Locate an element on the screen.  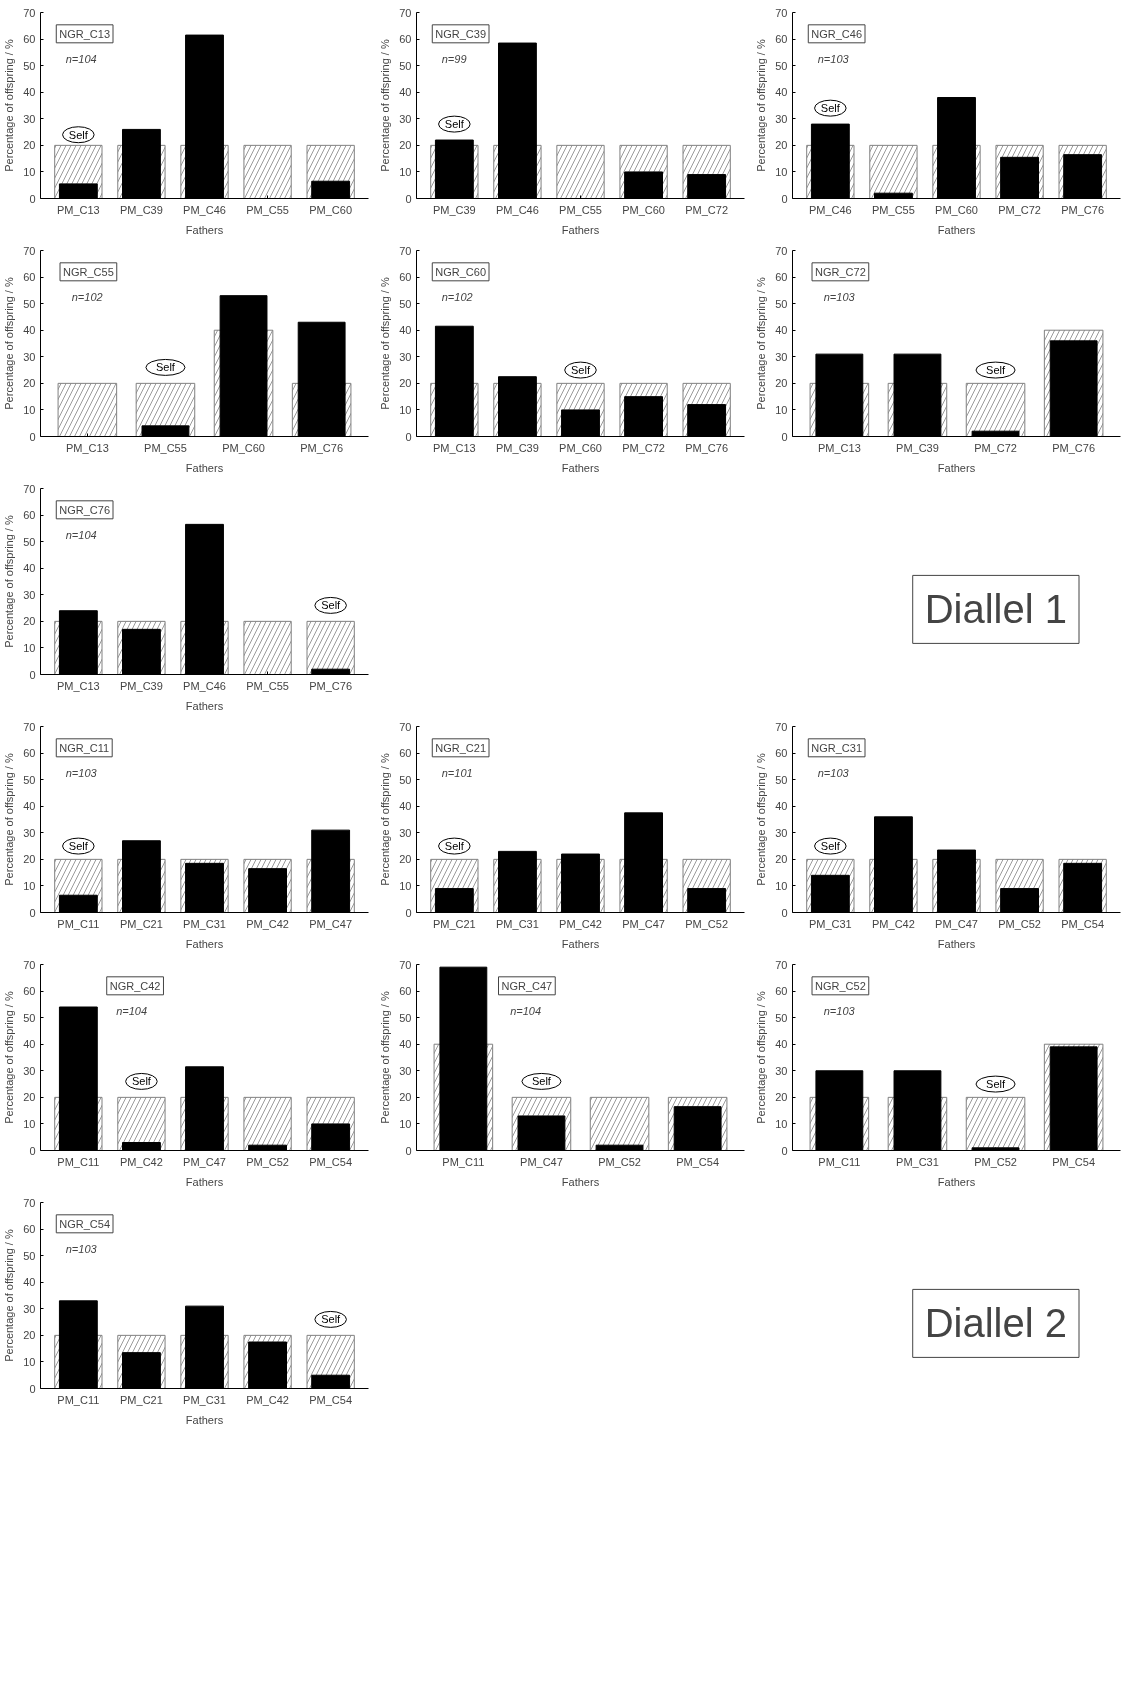
x-tick-label: PM_C42 is located at coordinates (267, 1399).